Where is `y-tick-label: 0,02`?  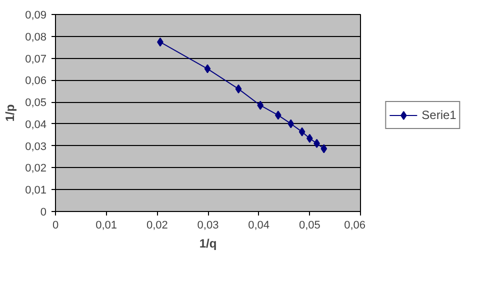
y-tick-label: 0,02 is located at coordinates (36, 168).